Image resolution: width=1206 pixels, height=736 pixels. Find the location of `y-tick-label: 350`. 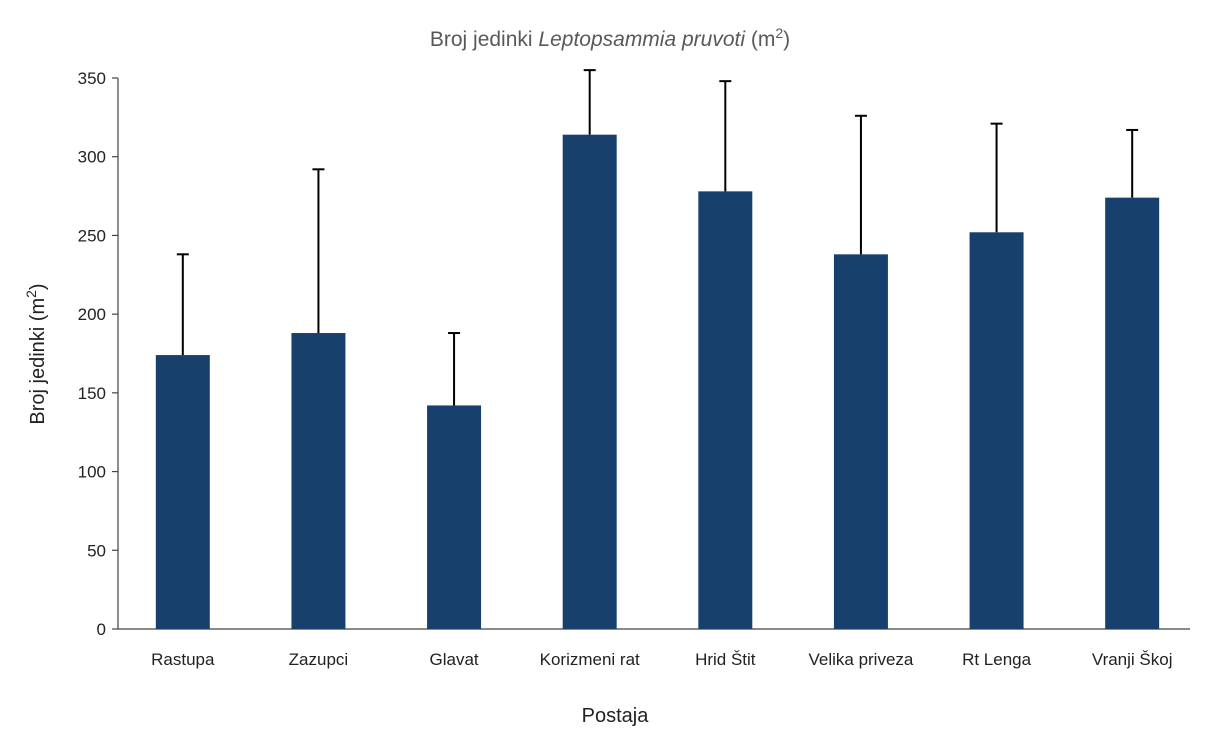

y-tick-label: 350 is located at coordinates (92, 78).